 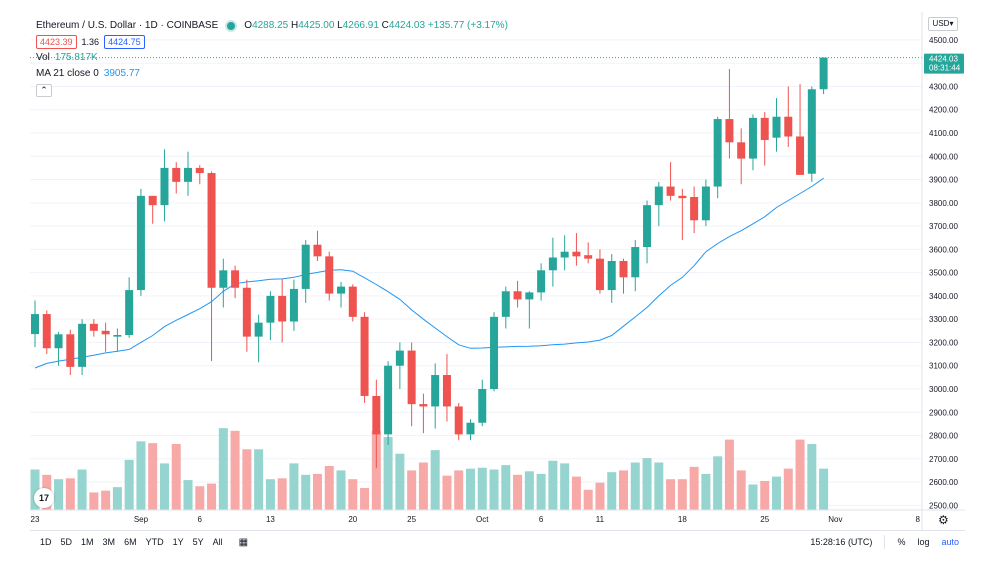 What do you see at coordinates (923, 542) in the screenshot?
I see `log-toggle: log` at bounding box center [923, 542].